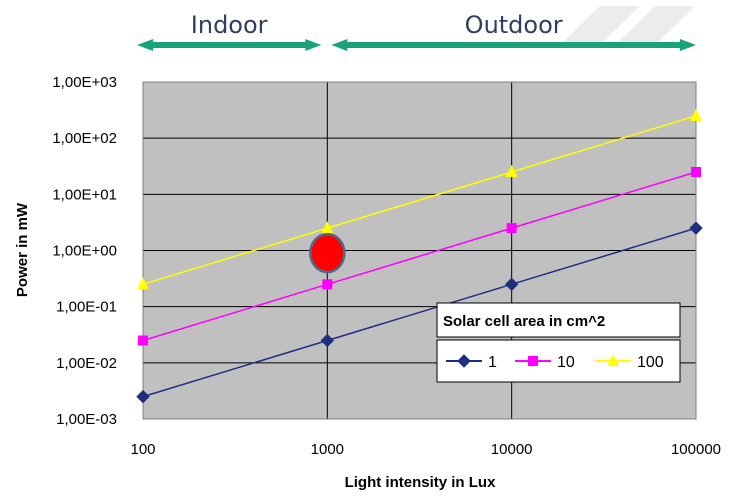  What do you see at coordinates (142, 449) in the screenshot?
I see `x-tick-label: 100` at bounding box center [142, 449].